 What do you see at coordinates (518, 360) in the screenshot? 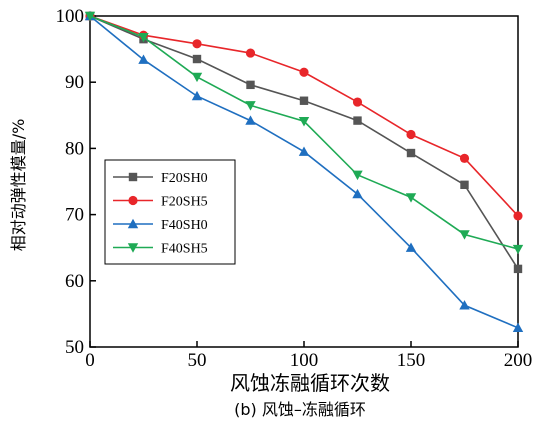
I see `x-tick-label: 200` at bounding box center [518, 360].